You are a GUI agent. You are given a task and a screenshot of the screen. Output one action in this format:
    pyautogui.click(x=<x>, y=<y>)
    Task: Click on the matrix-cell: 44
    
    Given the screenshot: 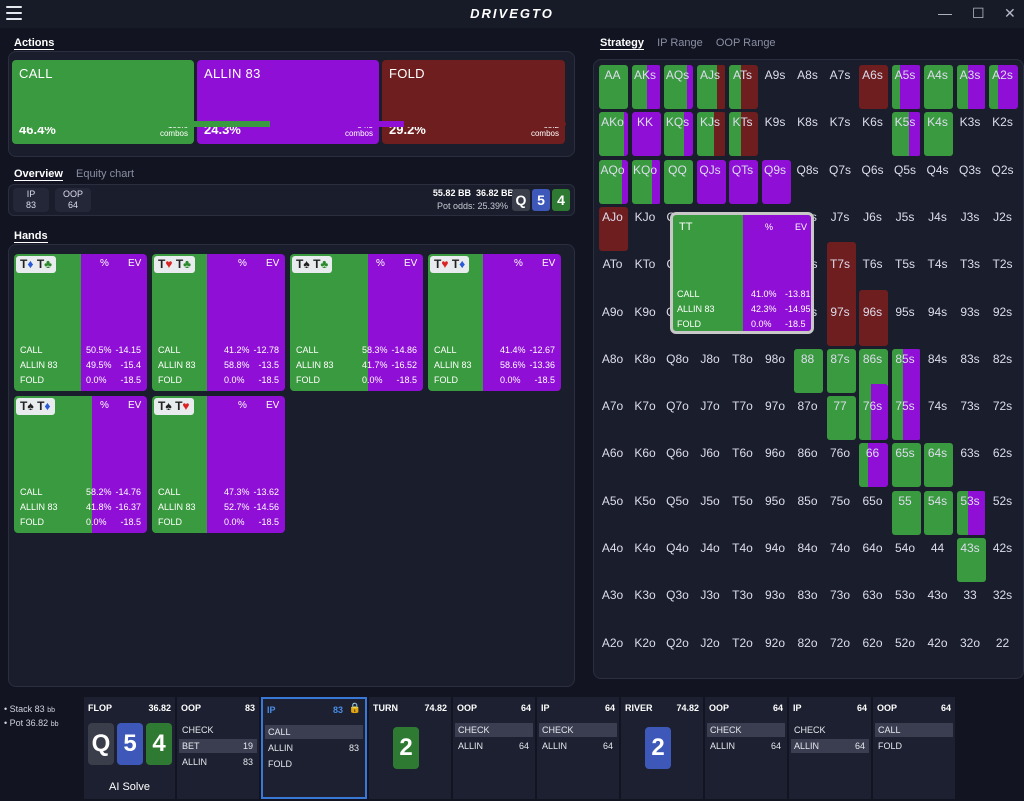 What is the action you would take?
    pyautogui.click(x=937, y=548)
    